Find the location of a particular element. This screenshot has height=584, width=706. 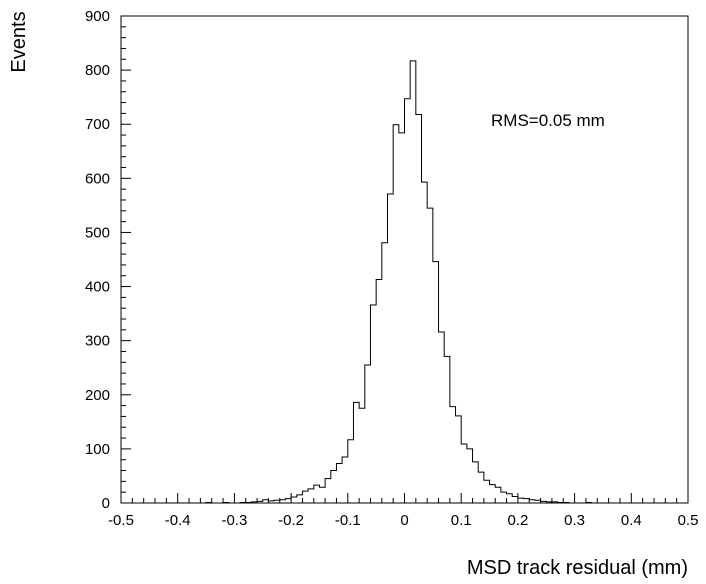

x-tick-label: 0.4 is located at coordinates (631, 520).